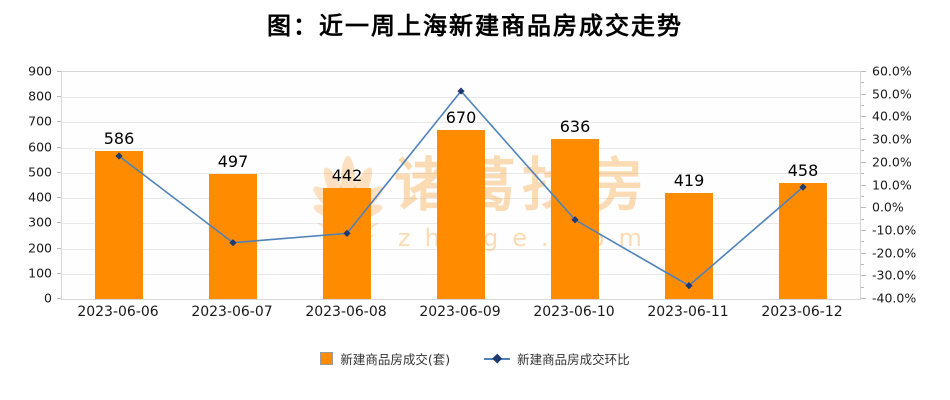 The image size is (950, 400). Describe the element at coordinates (40, 197) in the screenshot. I see `y-axis-left-tick-label: 400` at that location.